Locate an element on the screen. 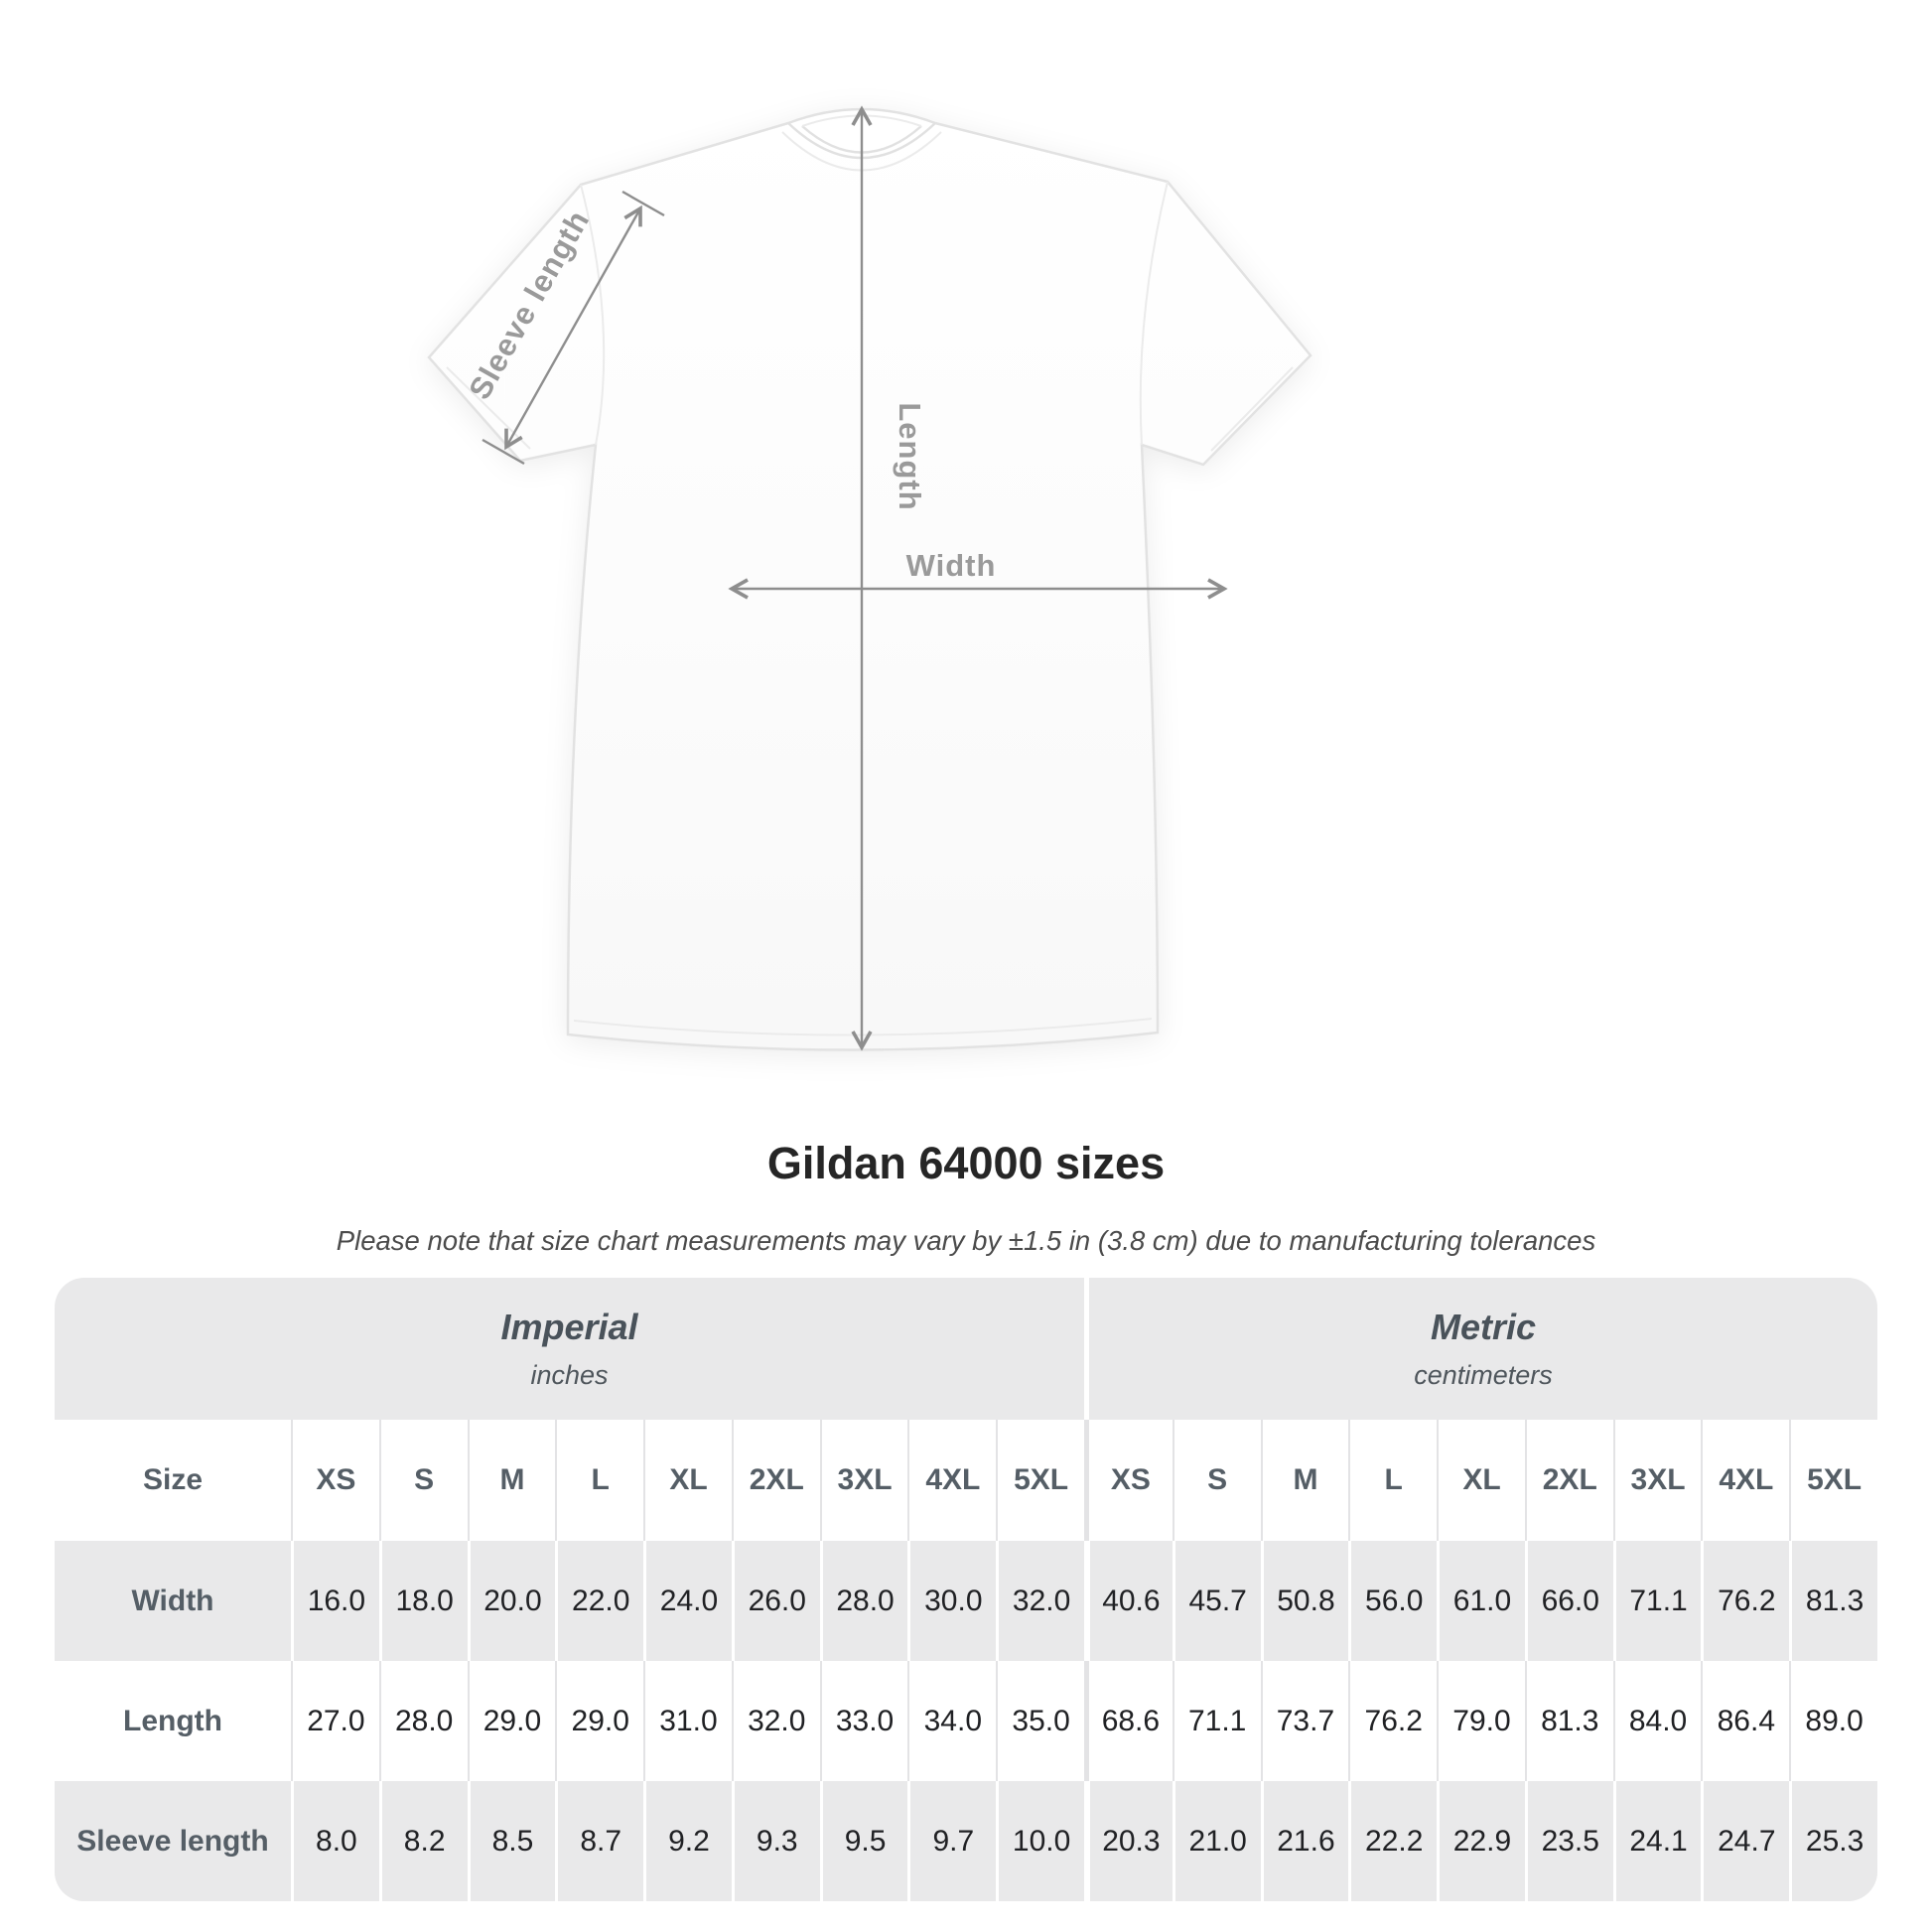 The image size is (1932, 1932). table-cell: 25.3 is located at coordinates (1833, 1841).